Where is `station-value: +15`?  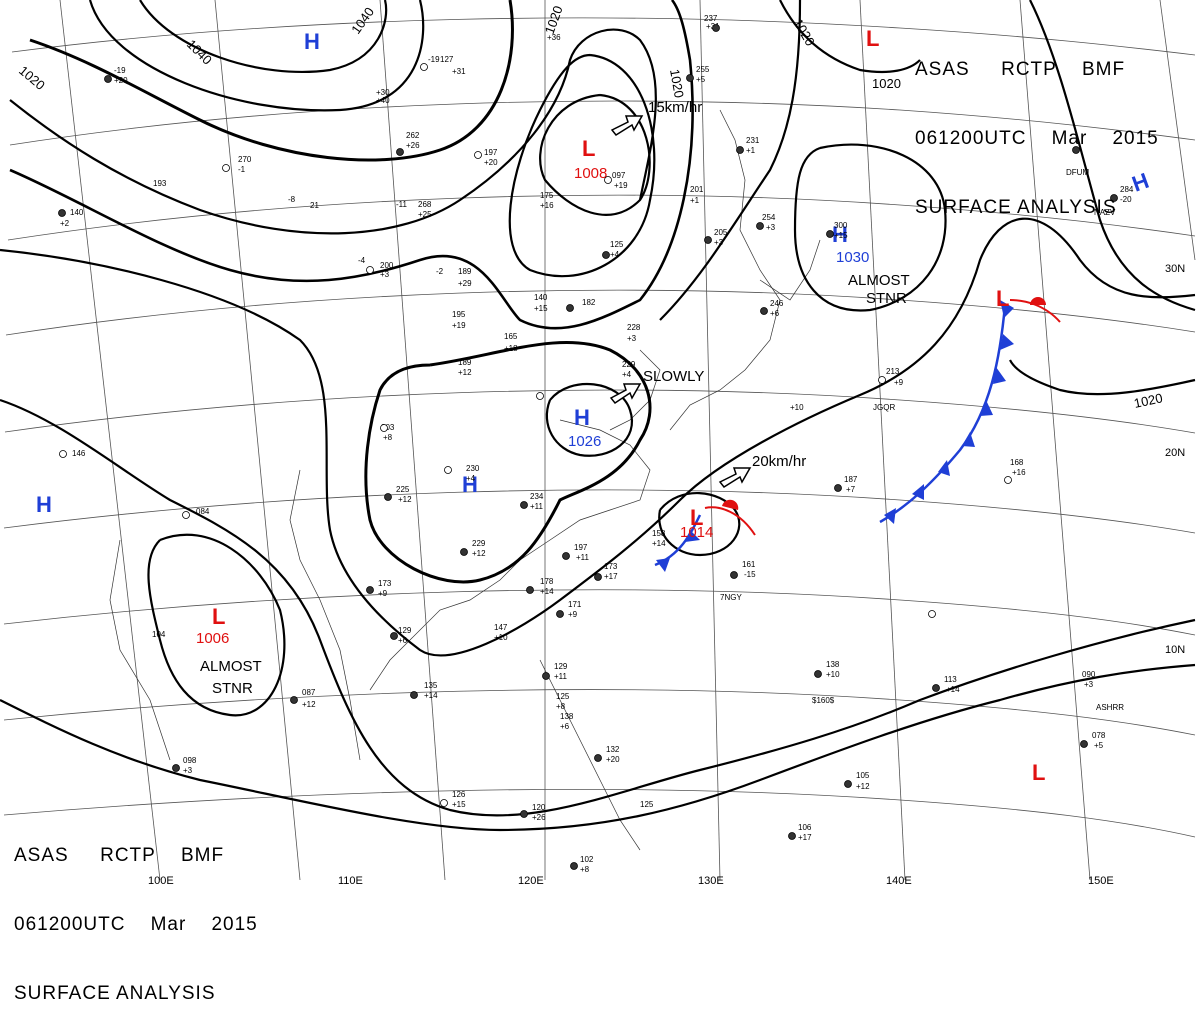
station-value: +15 is located at coordinates (459, 804).